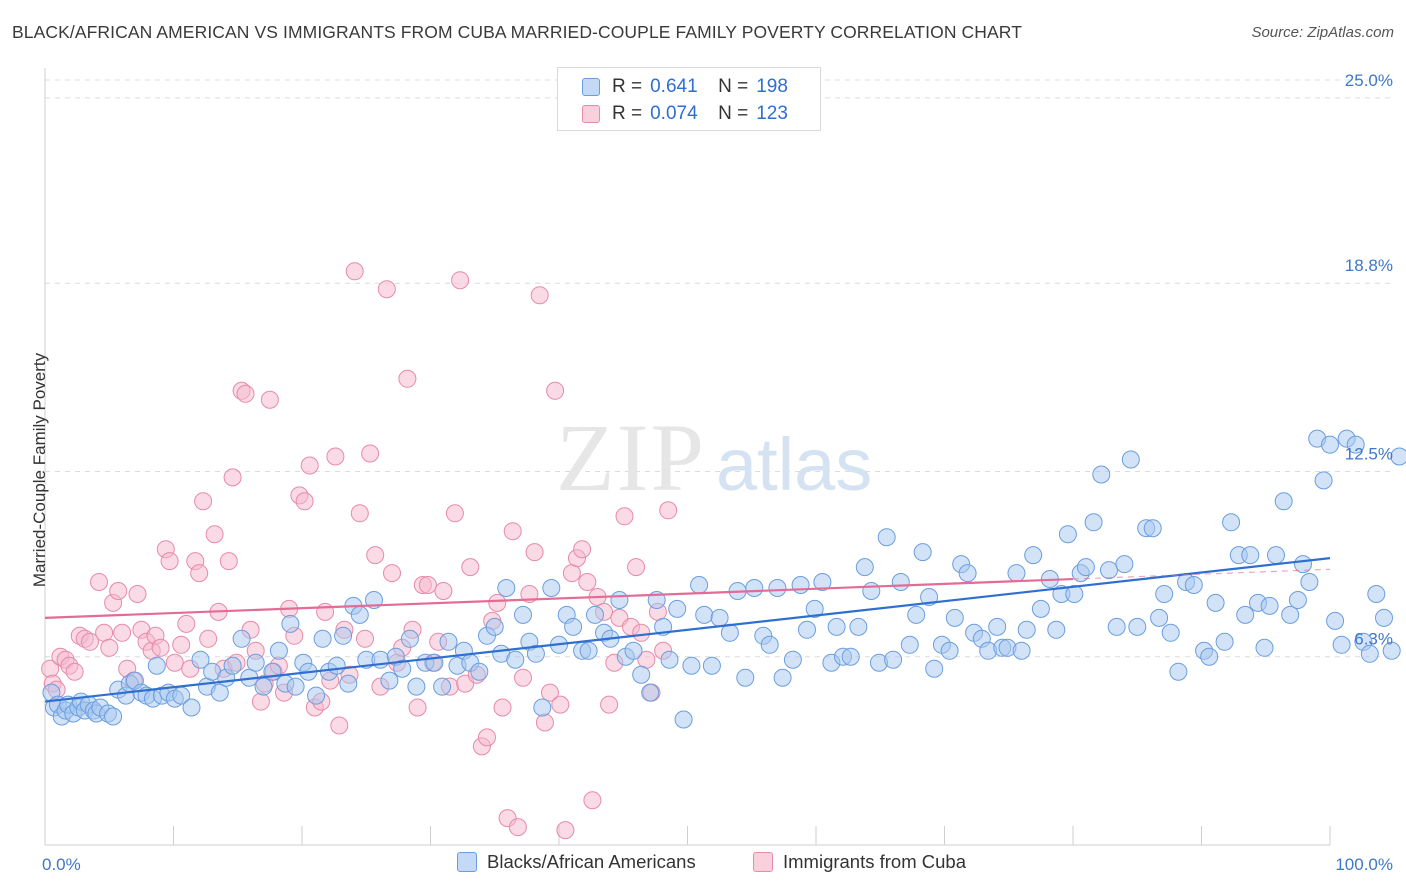 This screenshot has height=892, width=1406. I want to click on source-note: Source: ZipAtlas.com, so click(1322, 32).